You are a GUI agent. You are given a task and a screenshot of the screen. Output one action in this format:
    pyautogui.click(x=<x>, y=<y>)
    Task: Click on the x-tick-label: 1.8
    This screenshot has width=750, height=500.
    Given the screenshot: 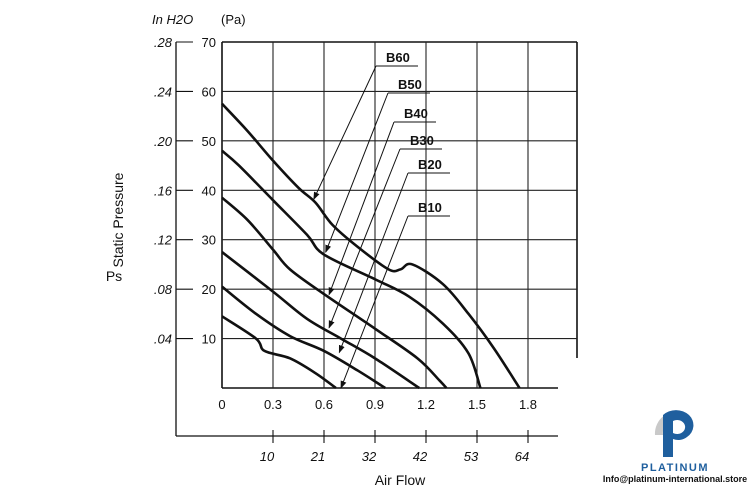 What is the action you would take?
    pyautogui.click(x=528, y=404)
    